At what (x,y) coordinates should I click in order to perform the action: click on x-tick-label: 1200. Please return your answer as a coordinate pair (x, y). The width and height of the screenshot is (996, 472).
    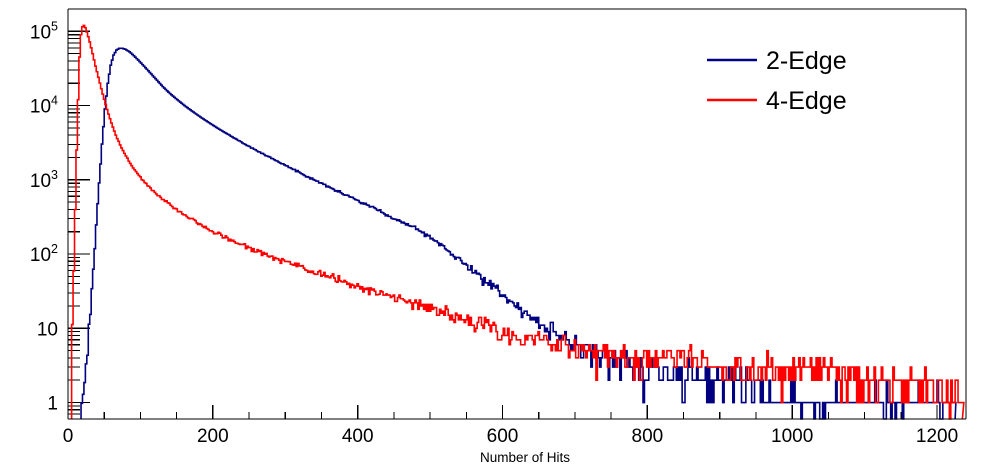
    Looking at the image, I should click on (937, 436).